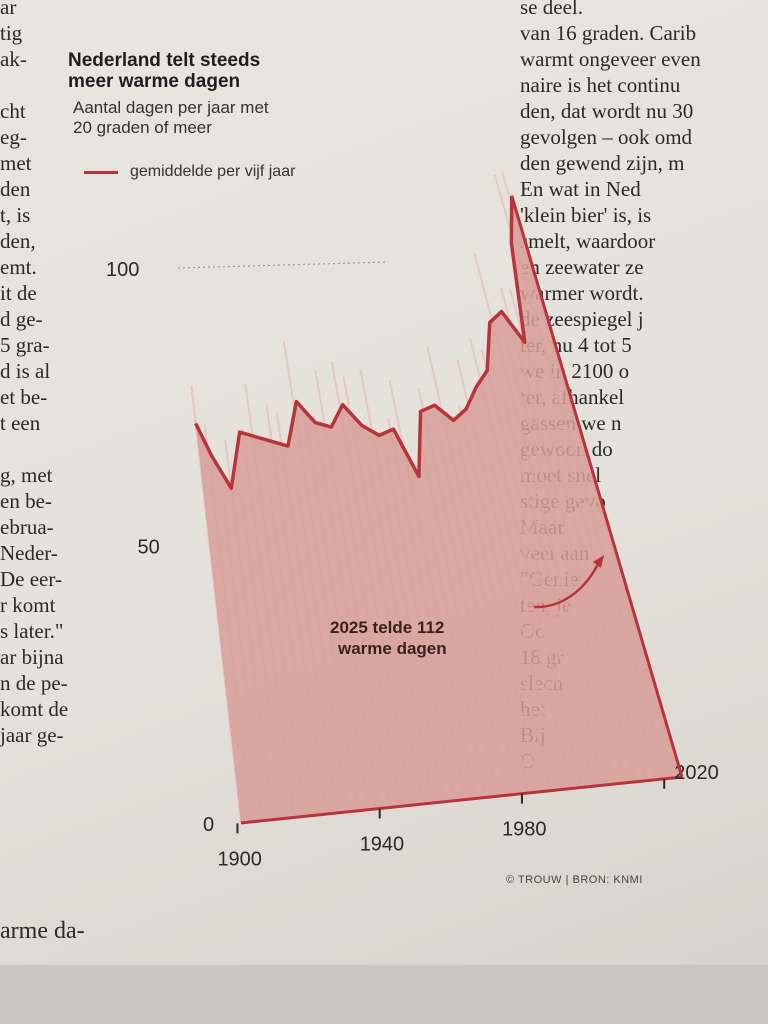 This screenshot has height=1024, width=768. I want to click on annotation-line-1: 2025 telde 112, so click(387, 627).